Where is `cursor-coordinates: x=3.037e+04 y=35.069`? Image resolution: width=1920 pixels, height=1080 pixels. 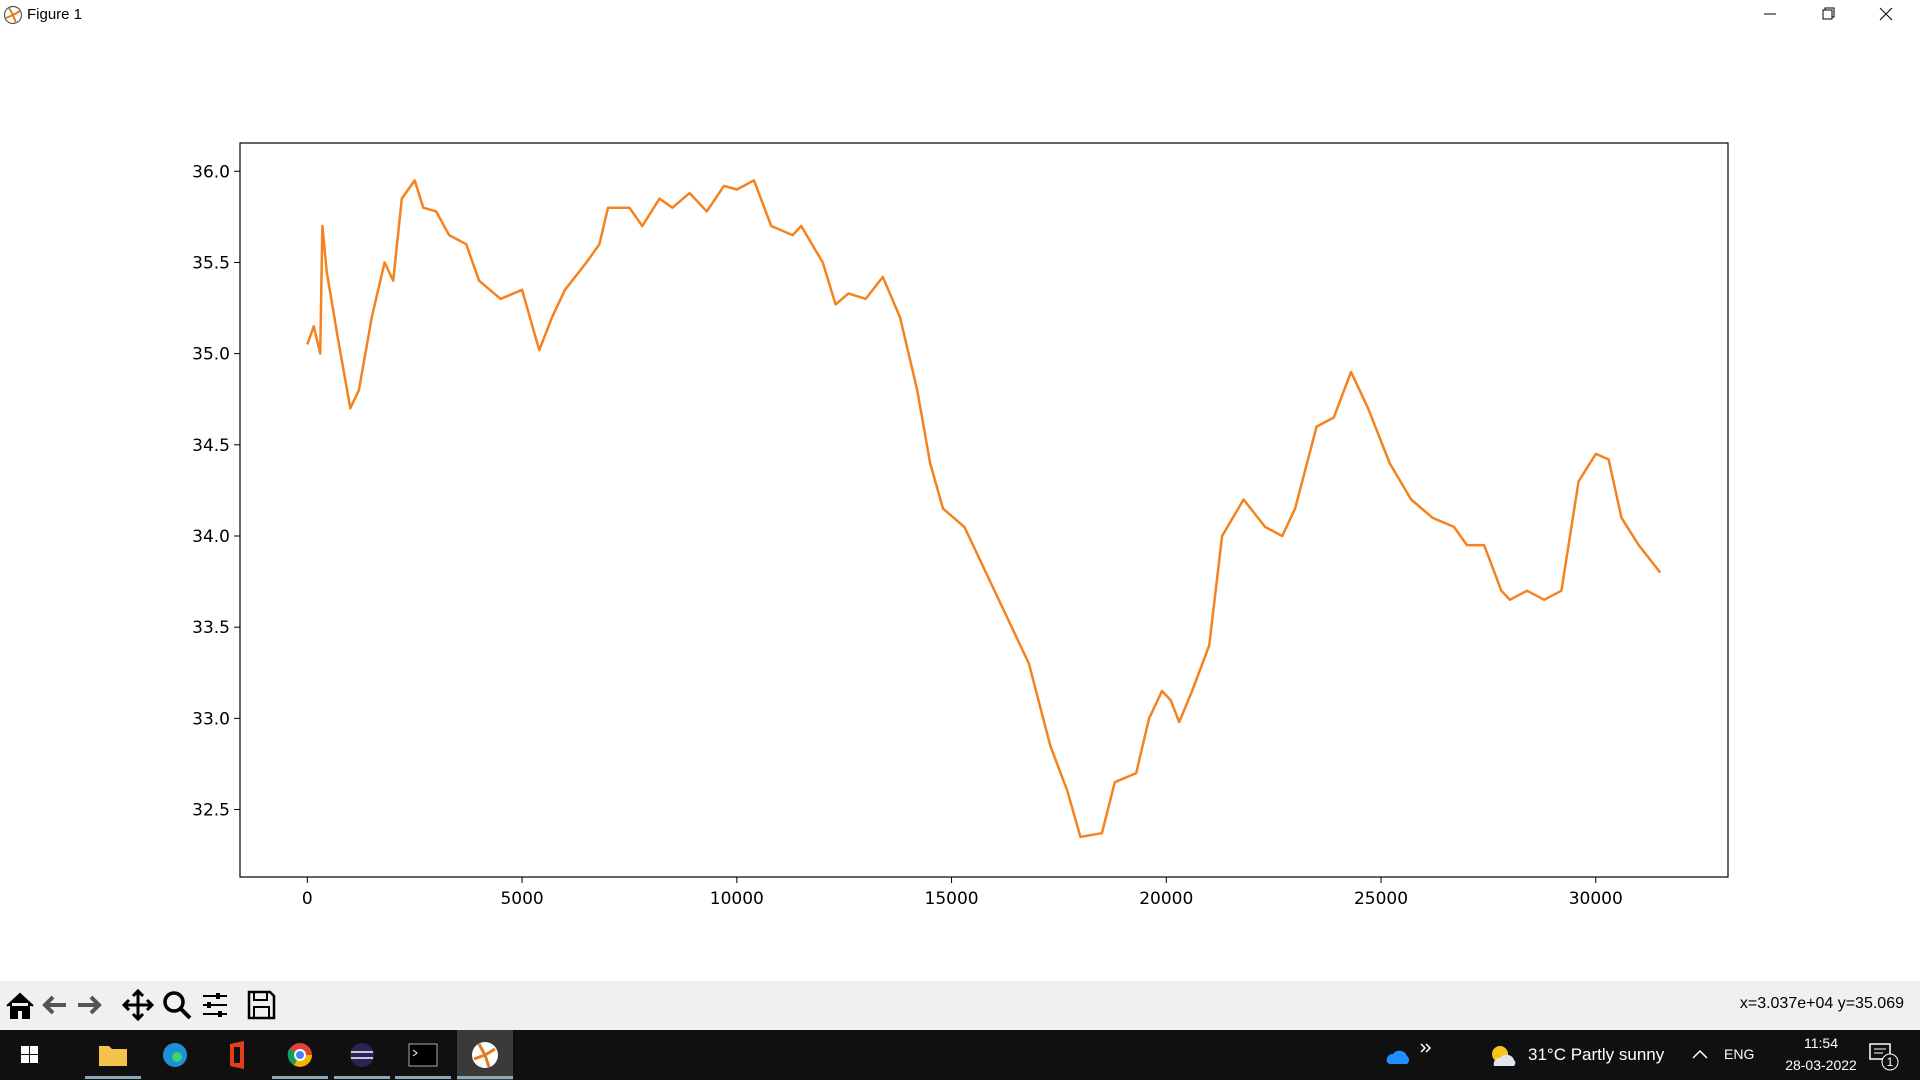
cursor-coordinates: x=3.037e+04 y=35.069 is located at coordinates (1821, 1003).